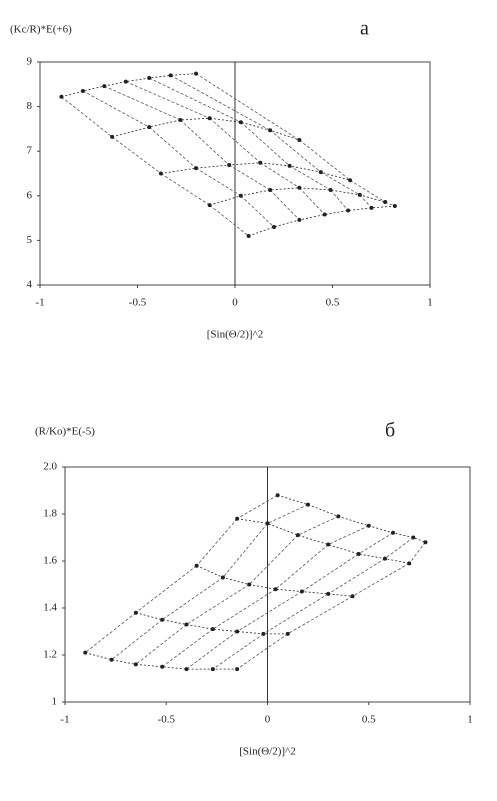 This screenshot has width=497, height=801. What do you see at coordinates (64, 720) in the screenshot?
I see `x-tick-label: -1` at bounding box center [64, 720].